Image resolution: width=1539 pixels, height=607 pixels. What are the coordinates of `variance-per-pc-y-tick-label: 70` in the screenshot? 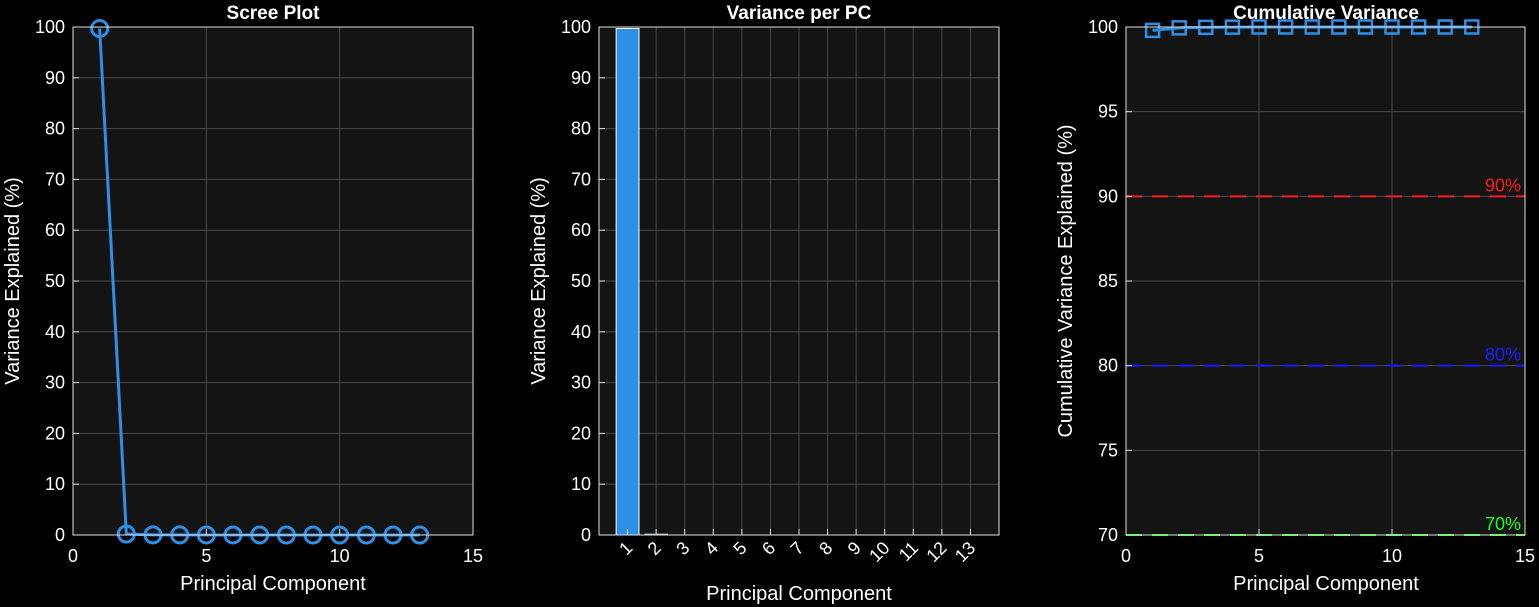 It's located at (581, 179).